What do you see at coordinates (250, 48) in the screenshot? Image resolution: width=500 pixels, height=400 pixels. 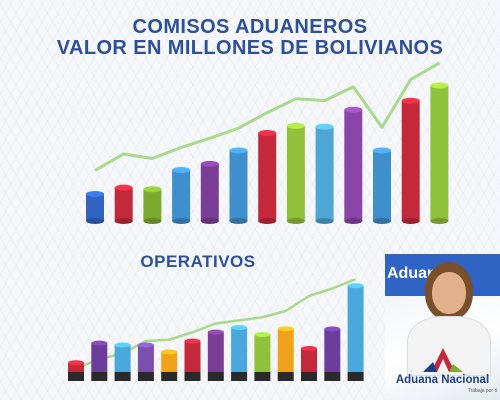 I see `title-line-2: VALOR EN MILLONES DE BOLIVIANOS` at bounding box center [250, 48].